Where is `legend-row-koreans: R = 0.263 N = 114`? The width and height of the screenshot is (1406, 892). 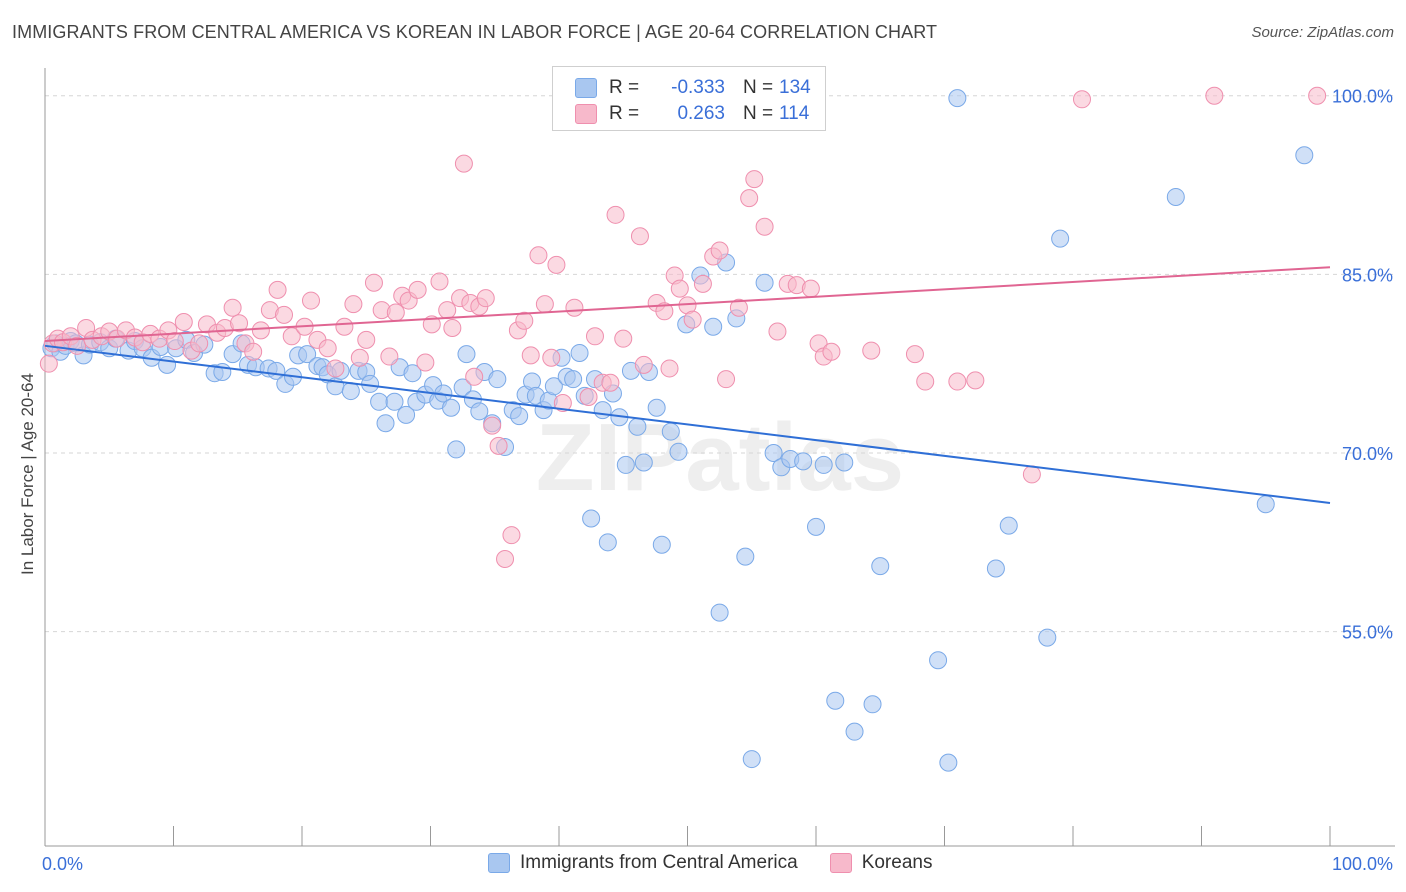
legend-row-koreans: R = 0.263 N = 114 is located at coordinates (681, 114).